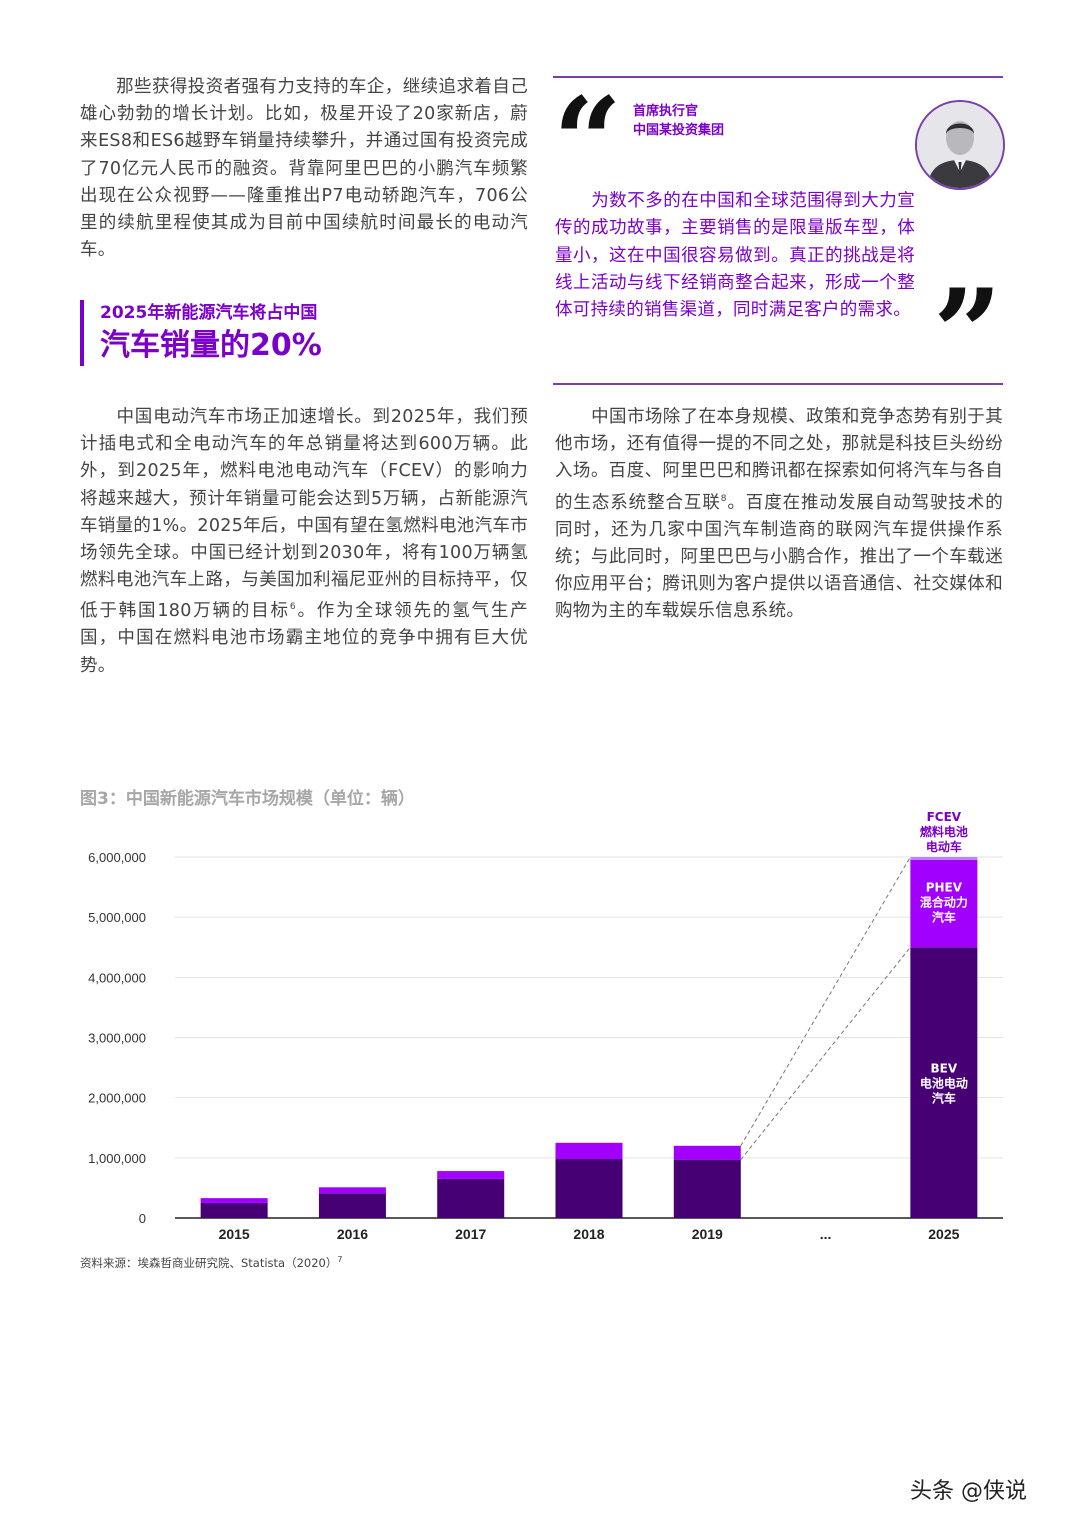 The height and width of the screenshot is (1527, 1080). What do you see at coordinates (117, 917) in the screenshot?
I see `y-tick-label: 5,000,000` at bounding box center [117, 917].